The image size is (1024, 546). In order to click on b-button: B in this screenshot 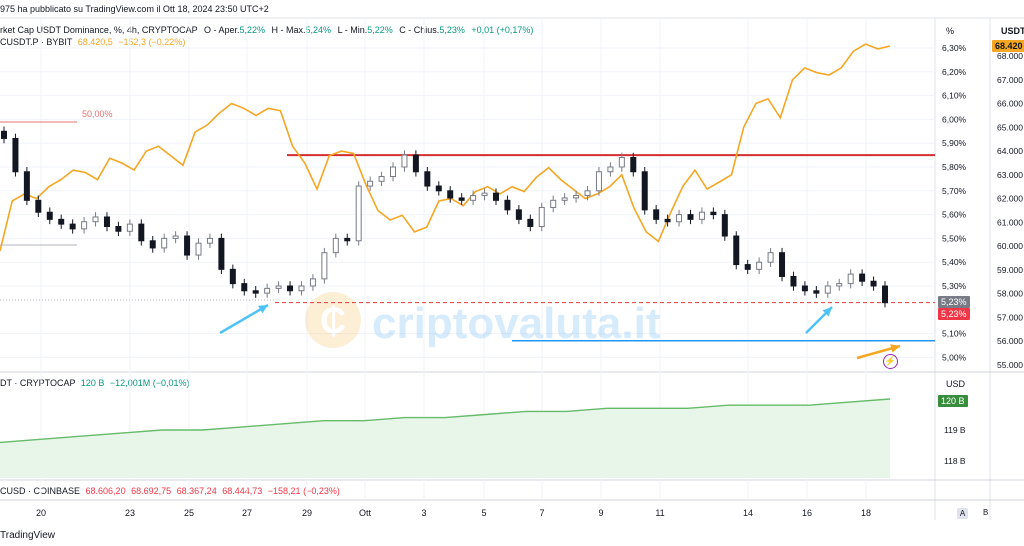, I will do `click(986, 512)`.